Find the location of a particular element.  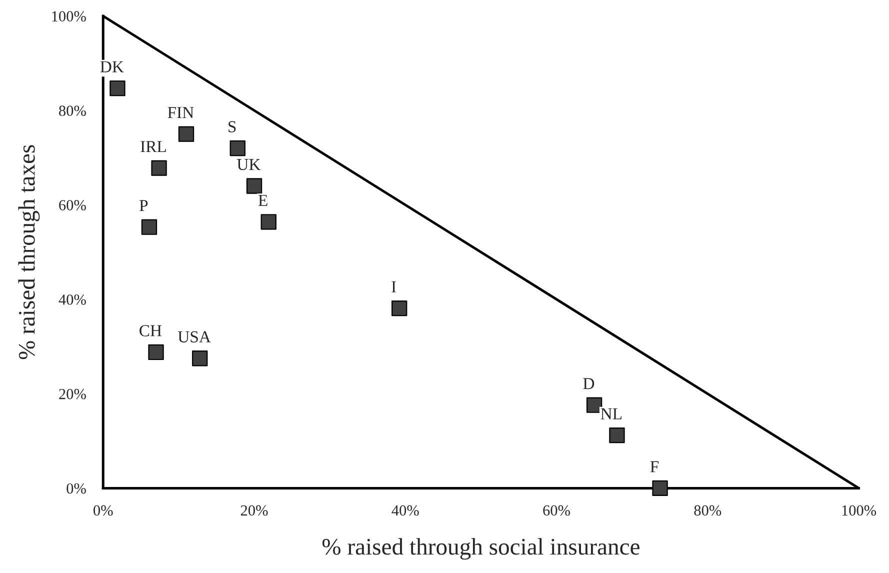

annotation: CH is located at coordinates (151, 330).